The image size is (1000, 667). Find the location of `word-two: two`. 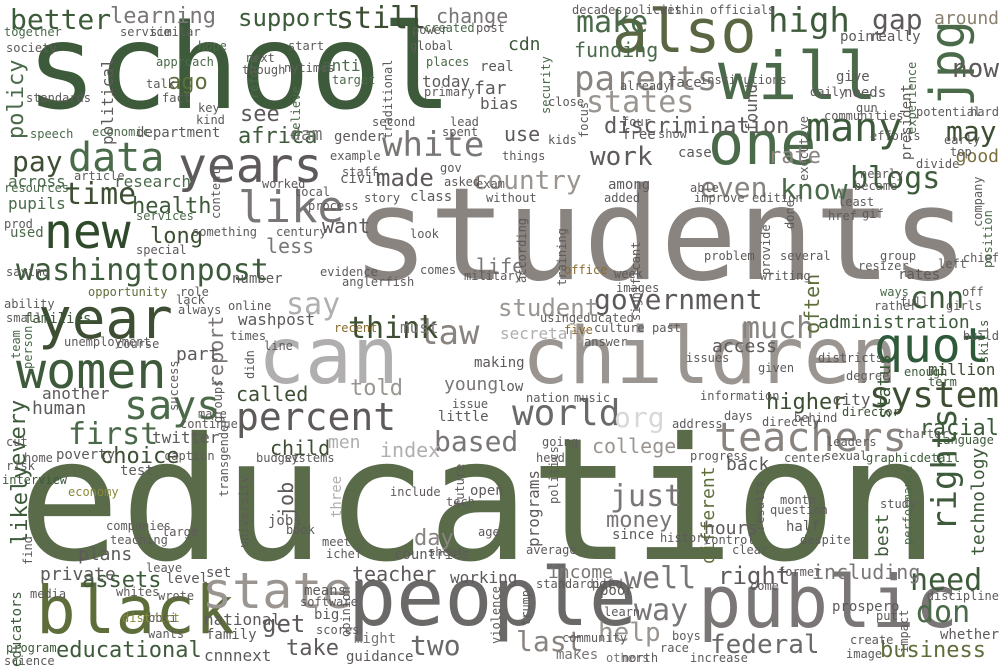

word-two: two is located at coordinates (435, 645).